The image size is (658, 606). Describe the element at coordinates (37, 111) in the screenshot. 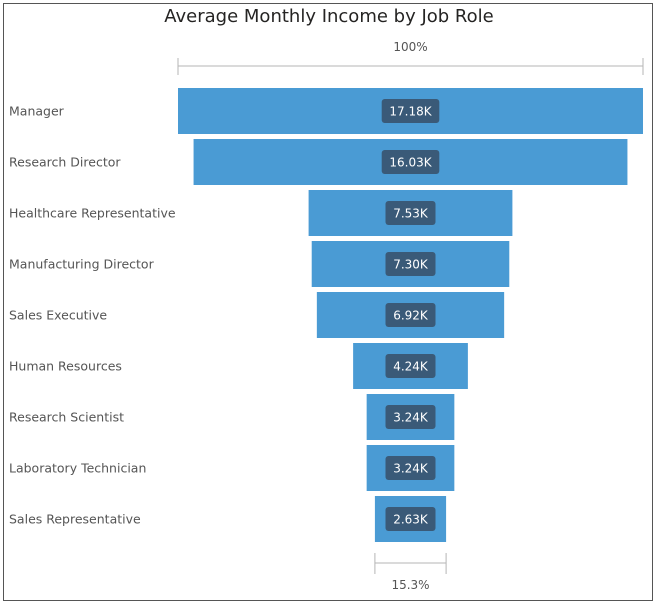

I see `category-label: Manager` at that location.